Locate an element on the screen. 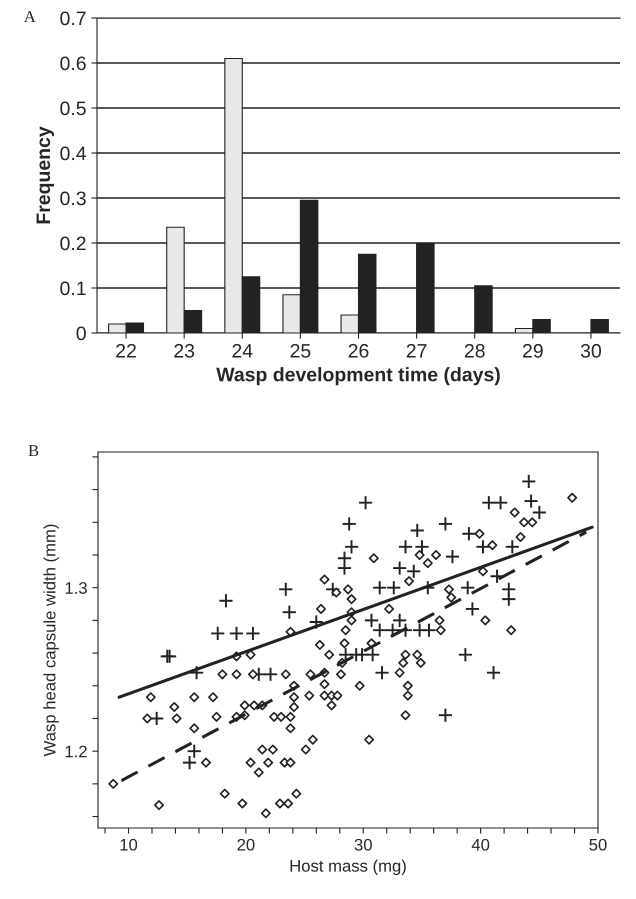 The height and width of the screenshot is (899, 636). y-axis-title: Frequency is located at coordinates (45, 175).